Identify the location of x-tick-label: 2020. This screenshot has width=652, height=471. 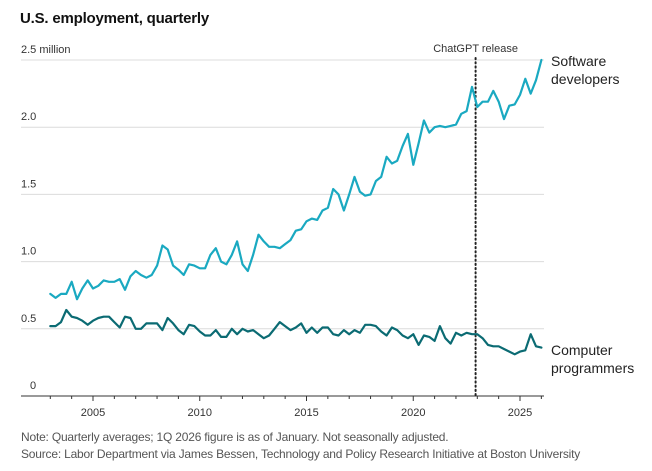
(413, 413).